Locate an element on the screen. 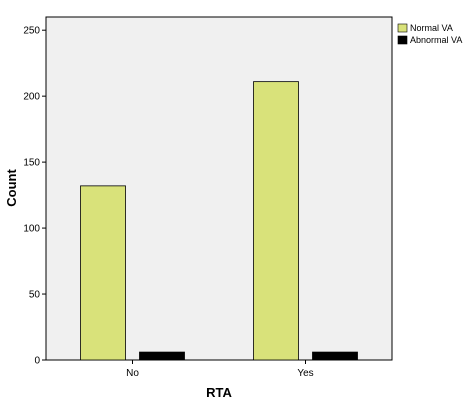 The height and width of the screenshot is (410, 474). bar-normal-va-yes is located at coordinates (276, 221).